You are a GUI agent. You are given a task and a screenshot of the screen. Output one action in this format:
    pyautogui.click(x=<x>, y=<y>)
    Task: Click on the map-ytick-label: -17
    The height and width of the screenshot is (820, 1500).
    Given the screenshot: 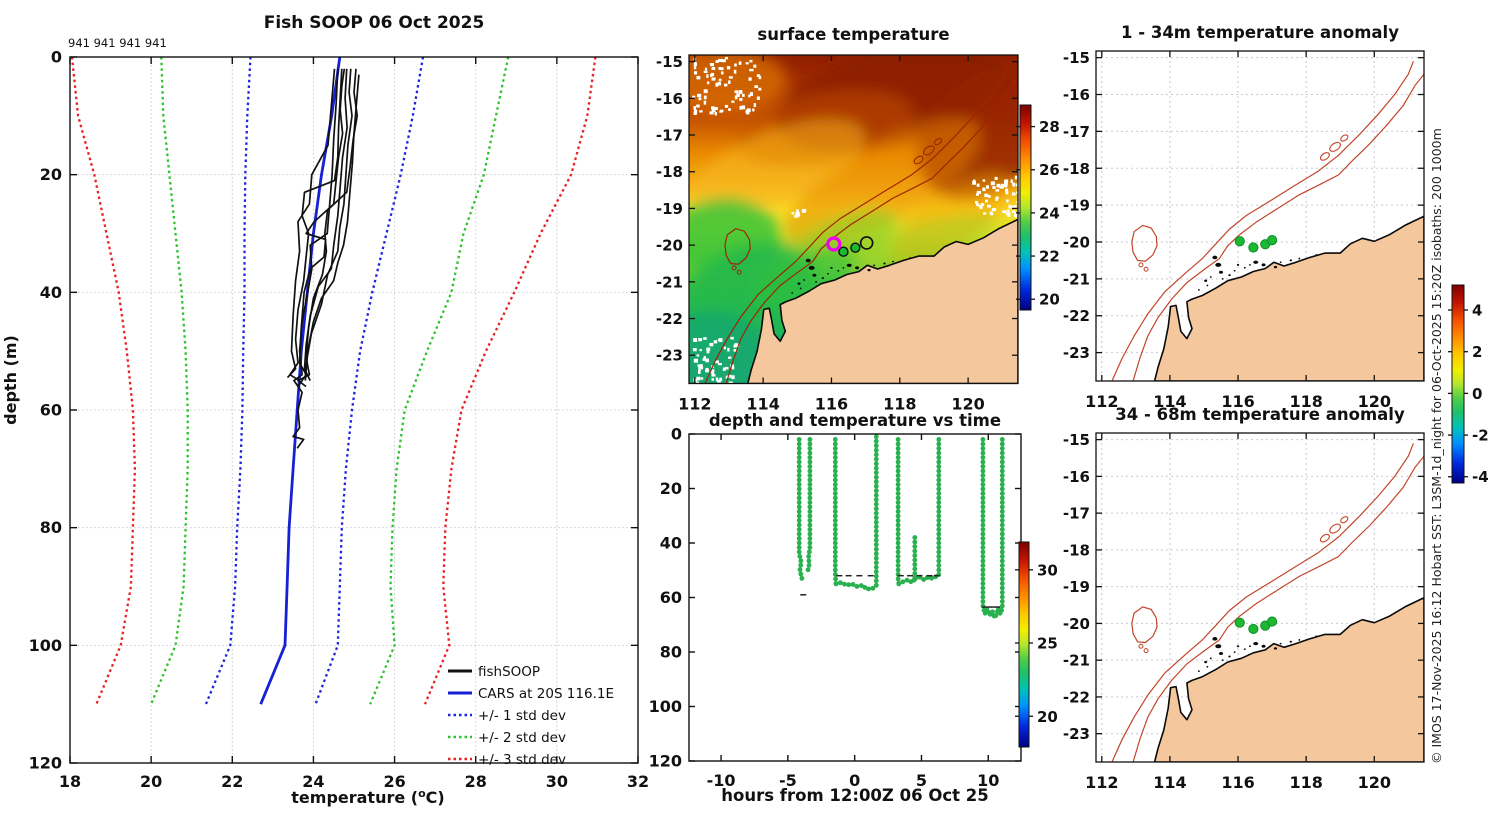 What is the action you would take?
    pyautogui.click(x=1076, y=132)
    